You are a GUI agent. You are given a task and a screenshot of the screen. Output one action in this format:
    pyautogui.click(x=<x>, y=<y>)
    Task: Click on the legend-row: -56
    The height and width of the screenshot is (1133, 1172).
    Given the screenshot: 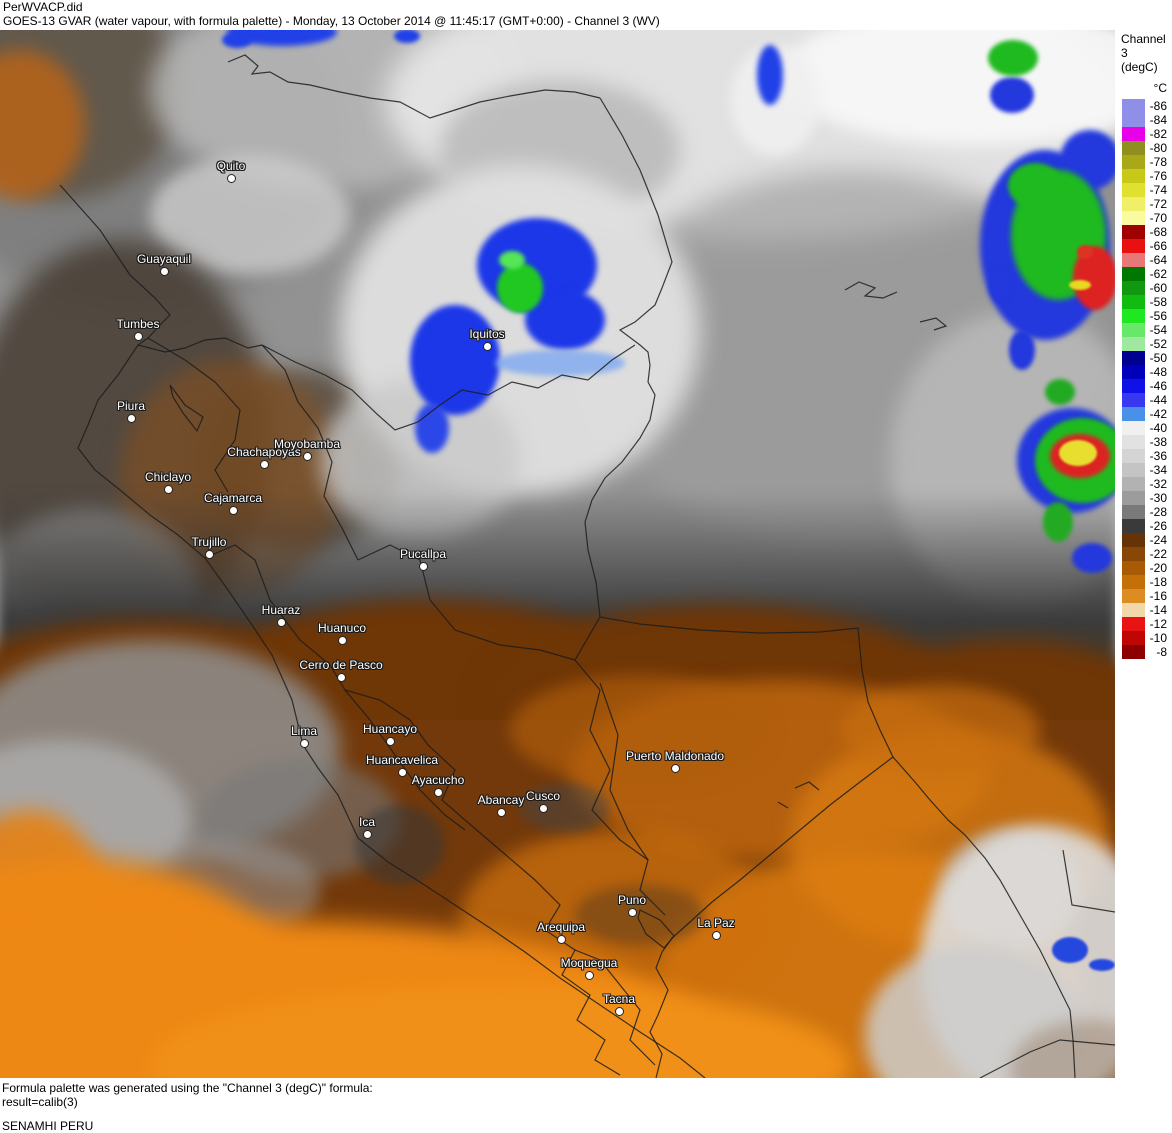 What is the action you would take?
    pyautogui.click(x=1143, y=316)
    